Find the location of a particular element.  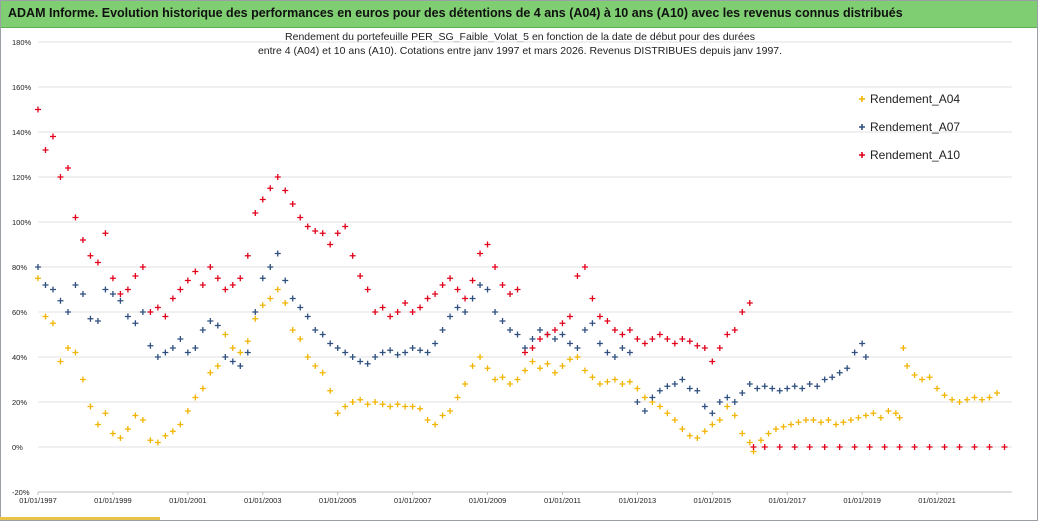

legend-marker is located at coordinates (862, 127).